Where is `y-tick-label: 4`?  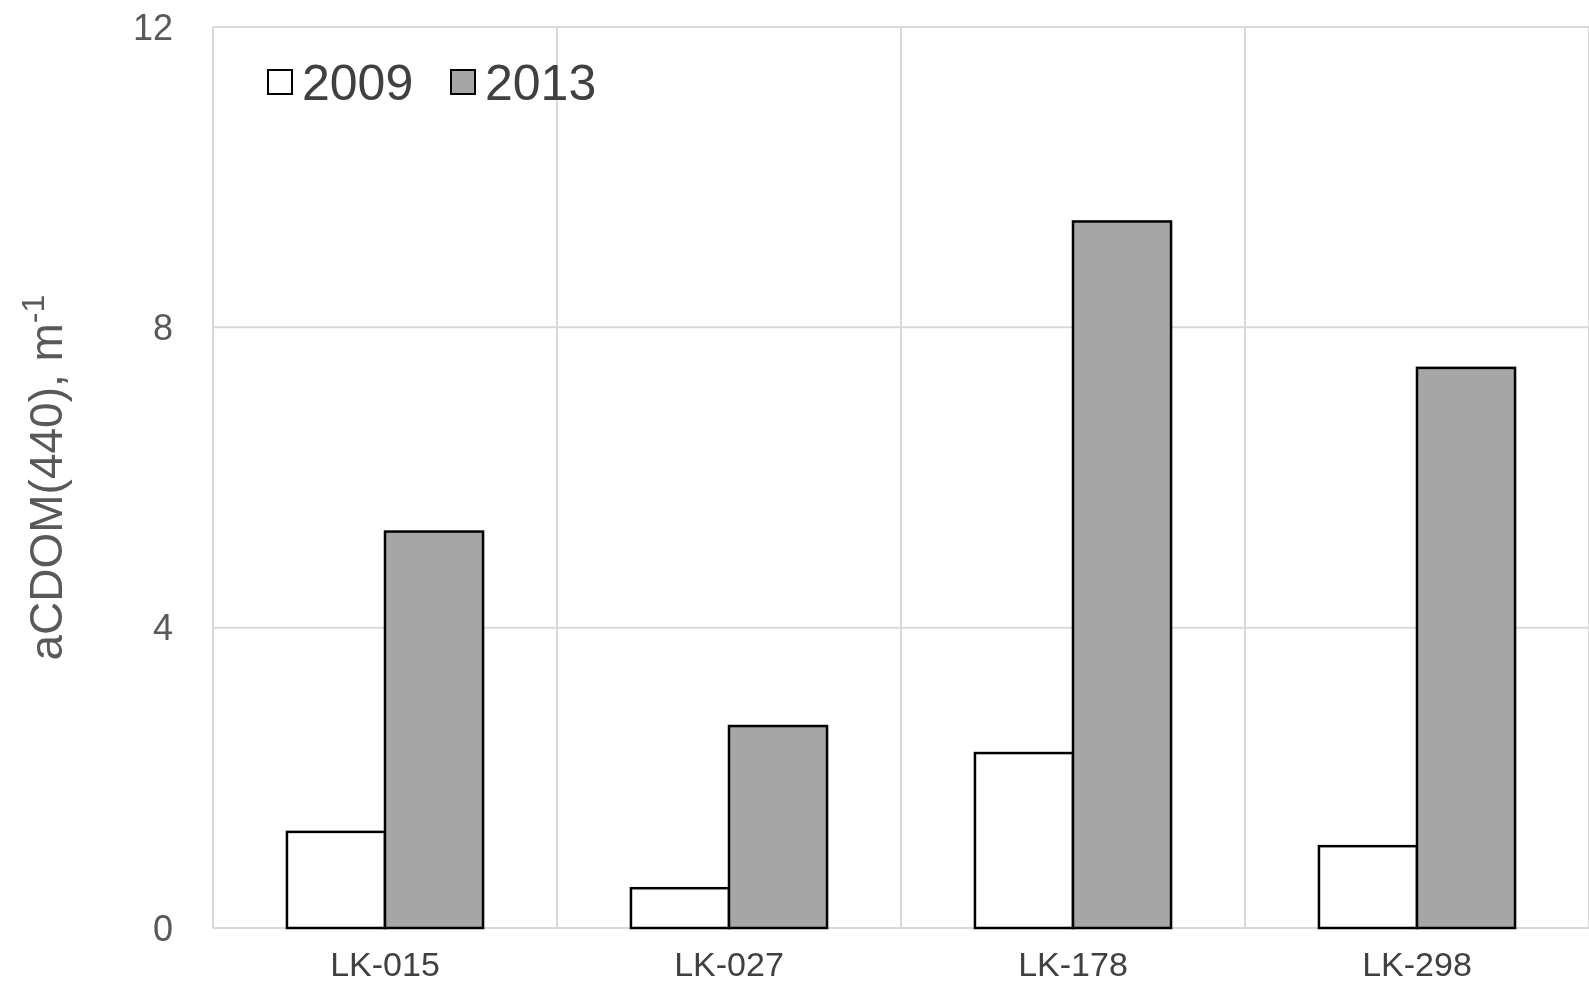
y-tick-label: 4 is located at coordinates (162, 628).